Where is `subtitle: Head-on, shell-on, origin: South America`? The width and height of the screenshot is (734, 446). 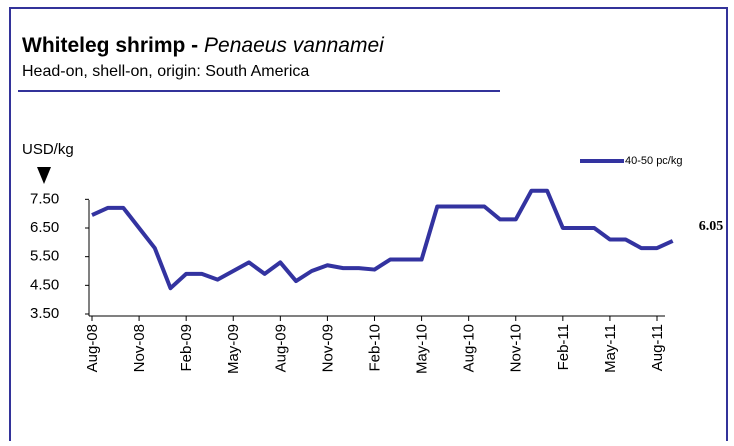
subtitle: Head-on, shell-on, origin: South America is located at coordinates (165, 71).